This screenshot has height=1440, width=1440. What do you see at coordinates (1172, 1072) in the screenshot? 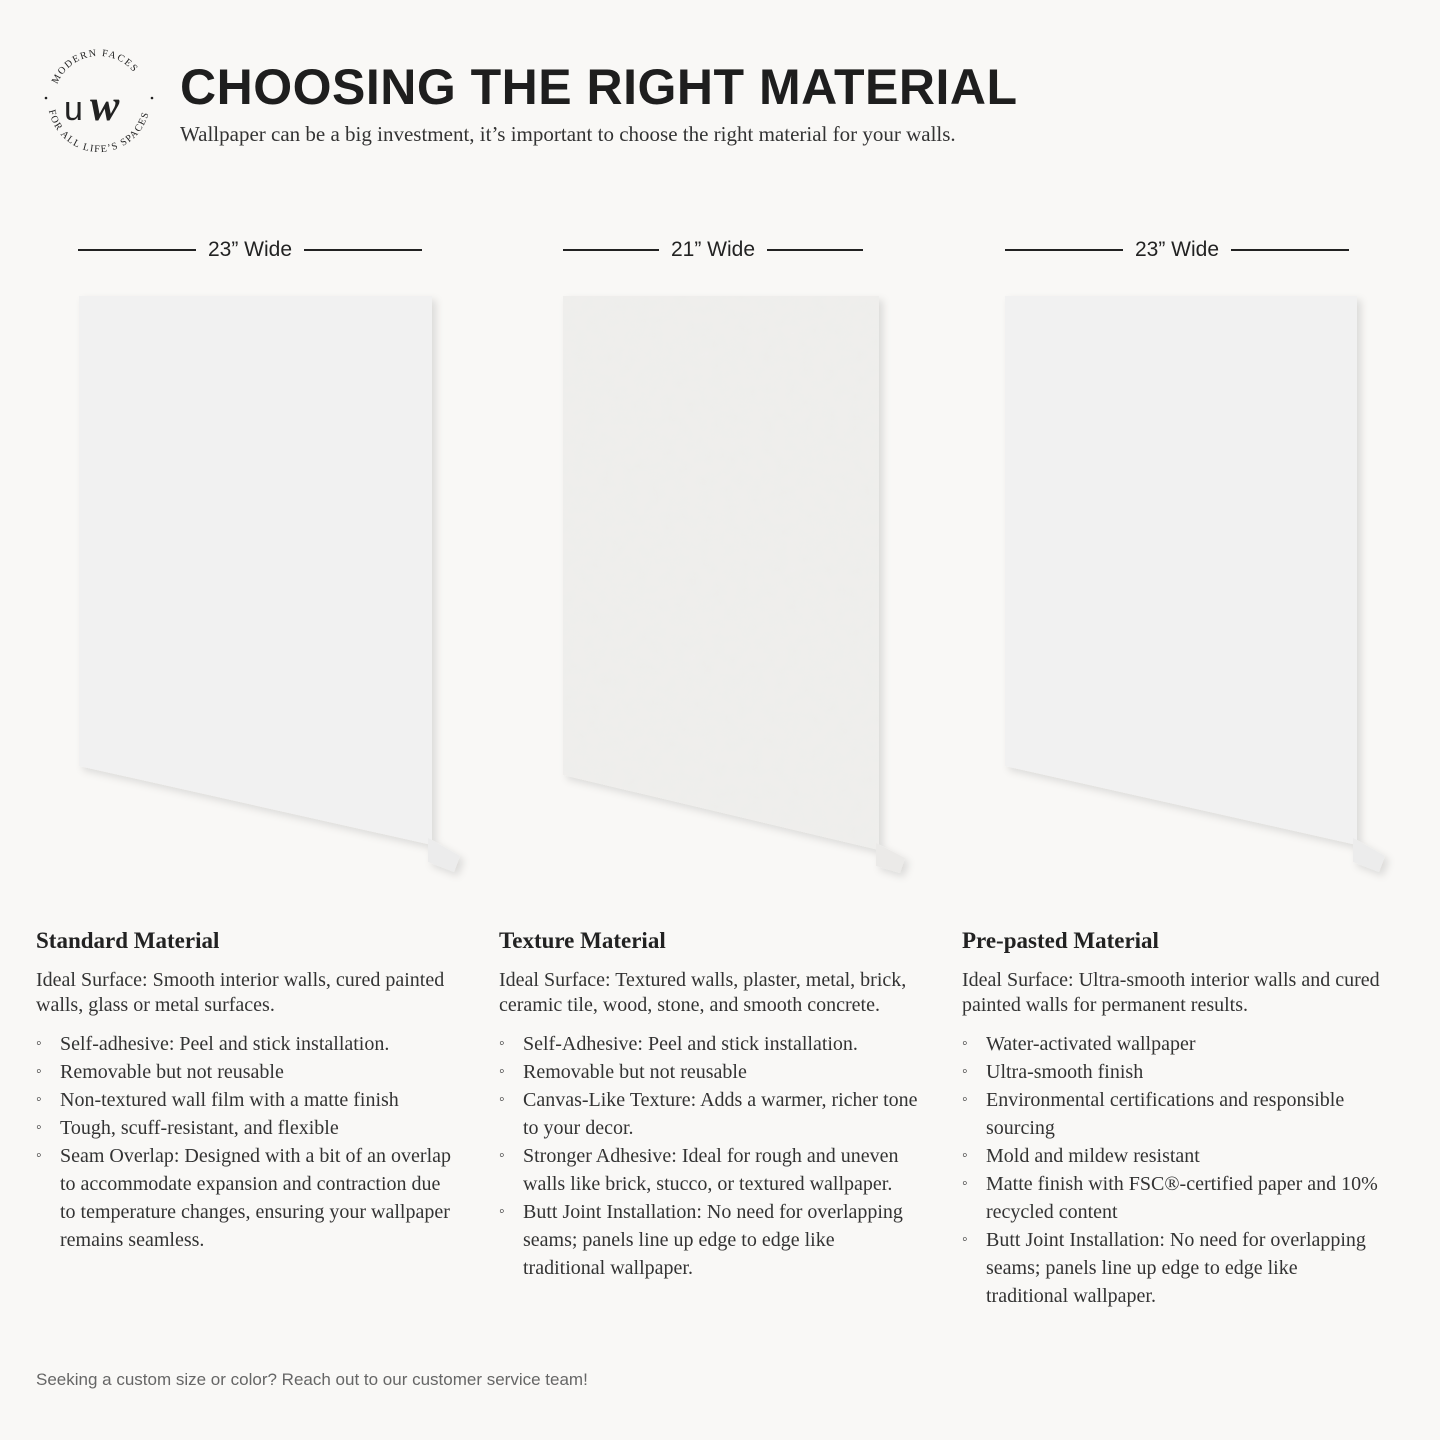
I see `feature-item: Ultra-smooth finish` at bounding box center [1172, 1072].